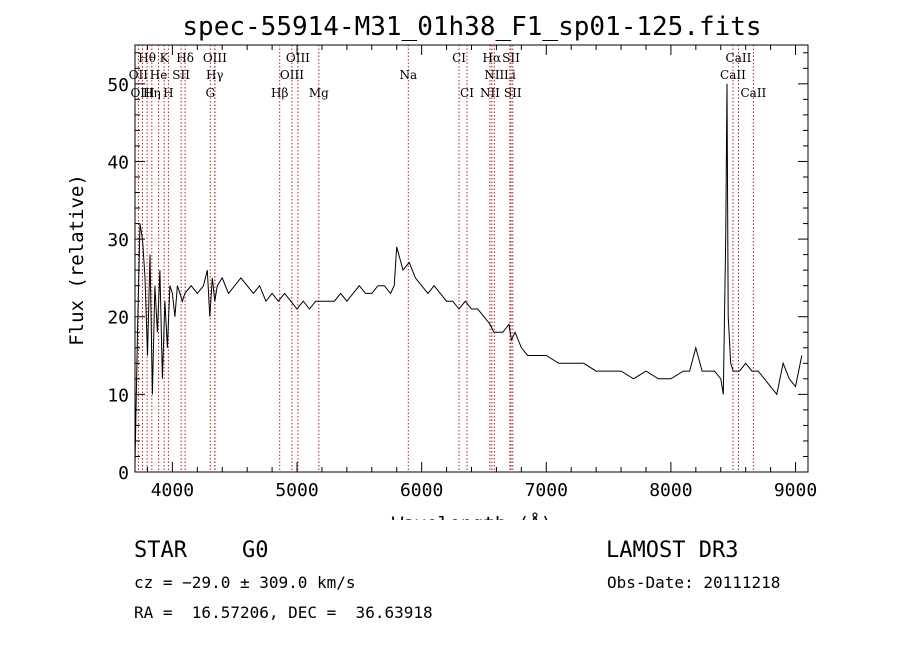 This screenshot has height=649, width=900. Describe the element at coordinates (147, 58) in the screenshot. I see `line-id-label: Hθ` at that location.